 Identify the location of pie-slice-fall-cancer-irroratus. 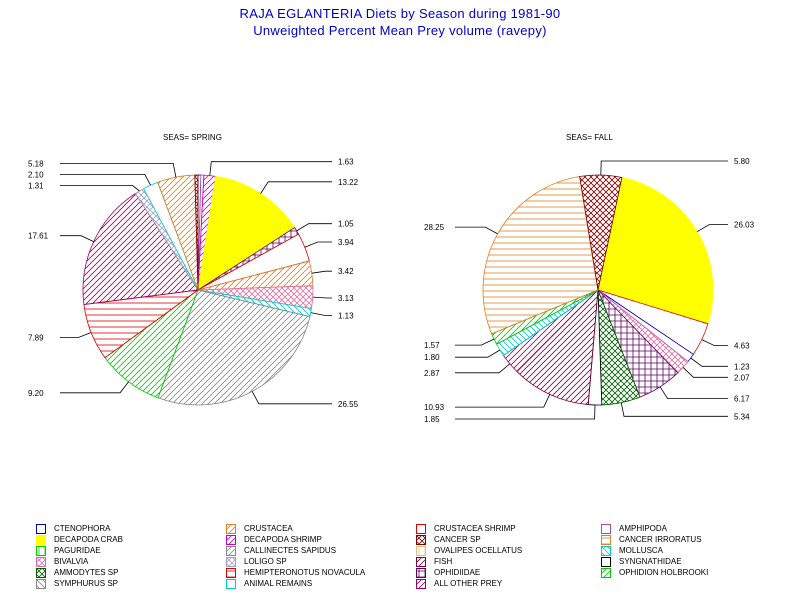
(540, 255).